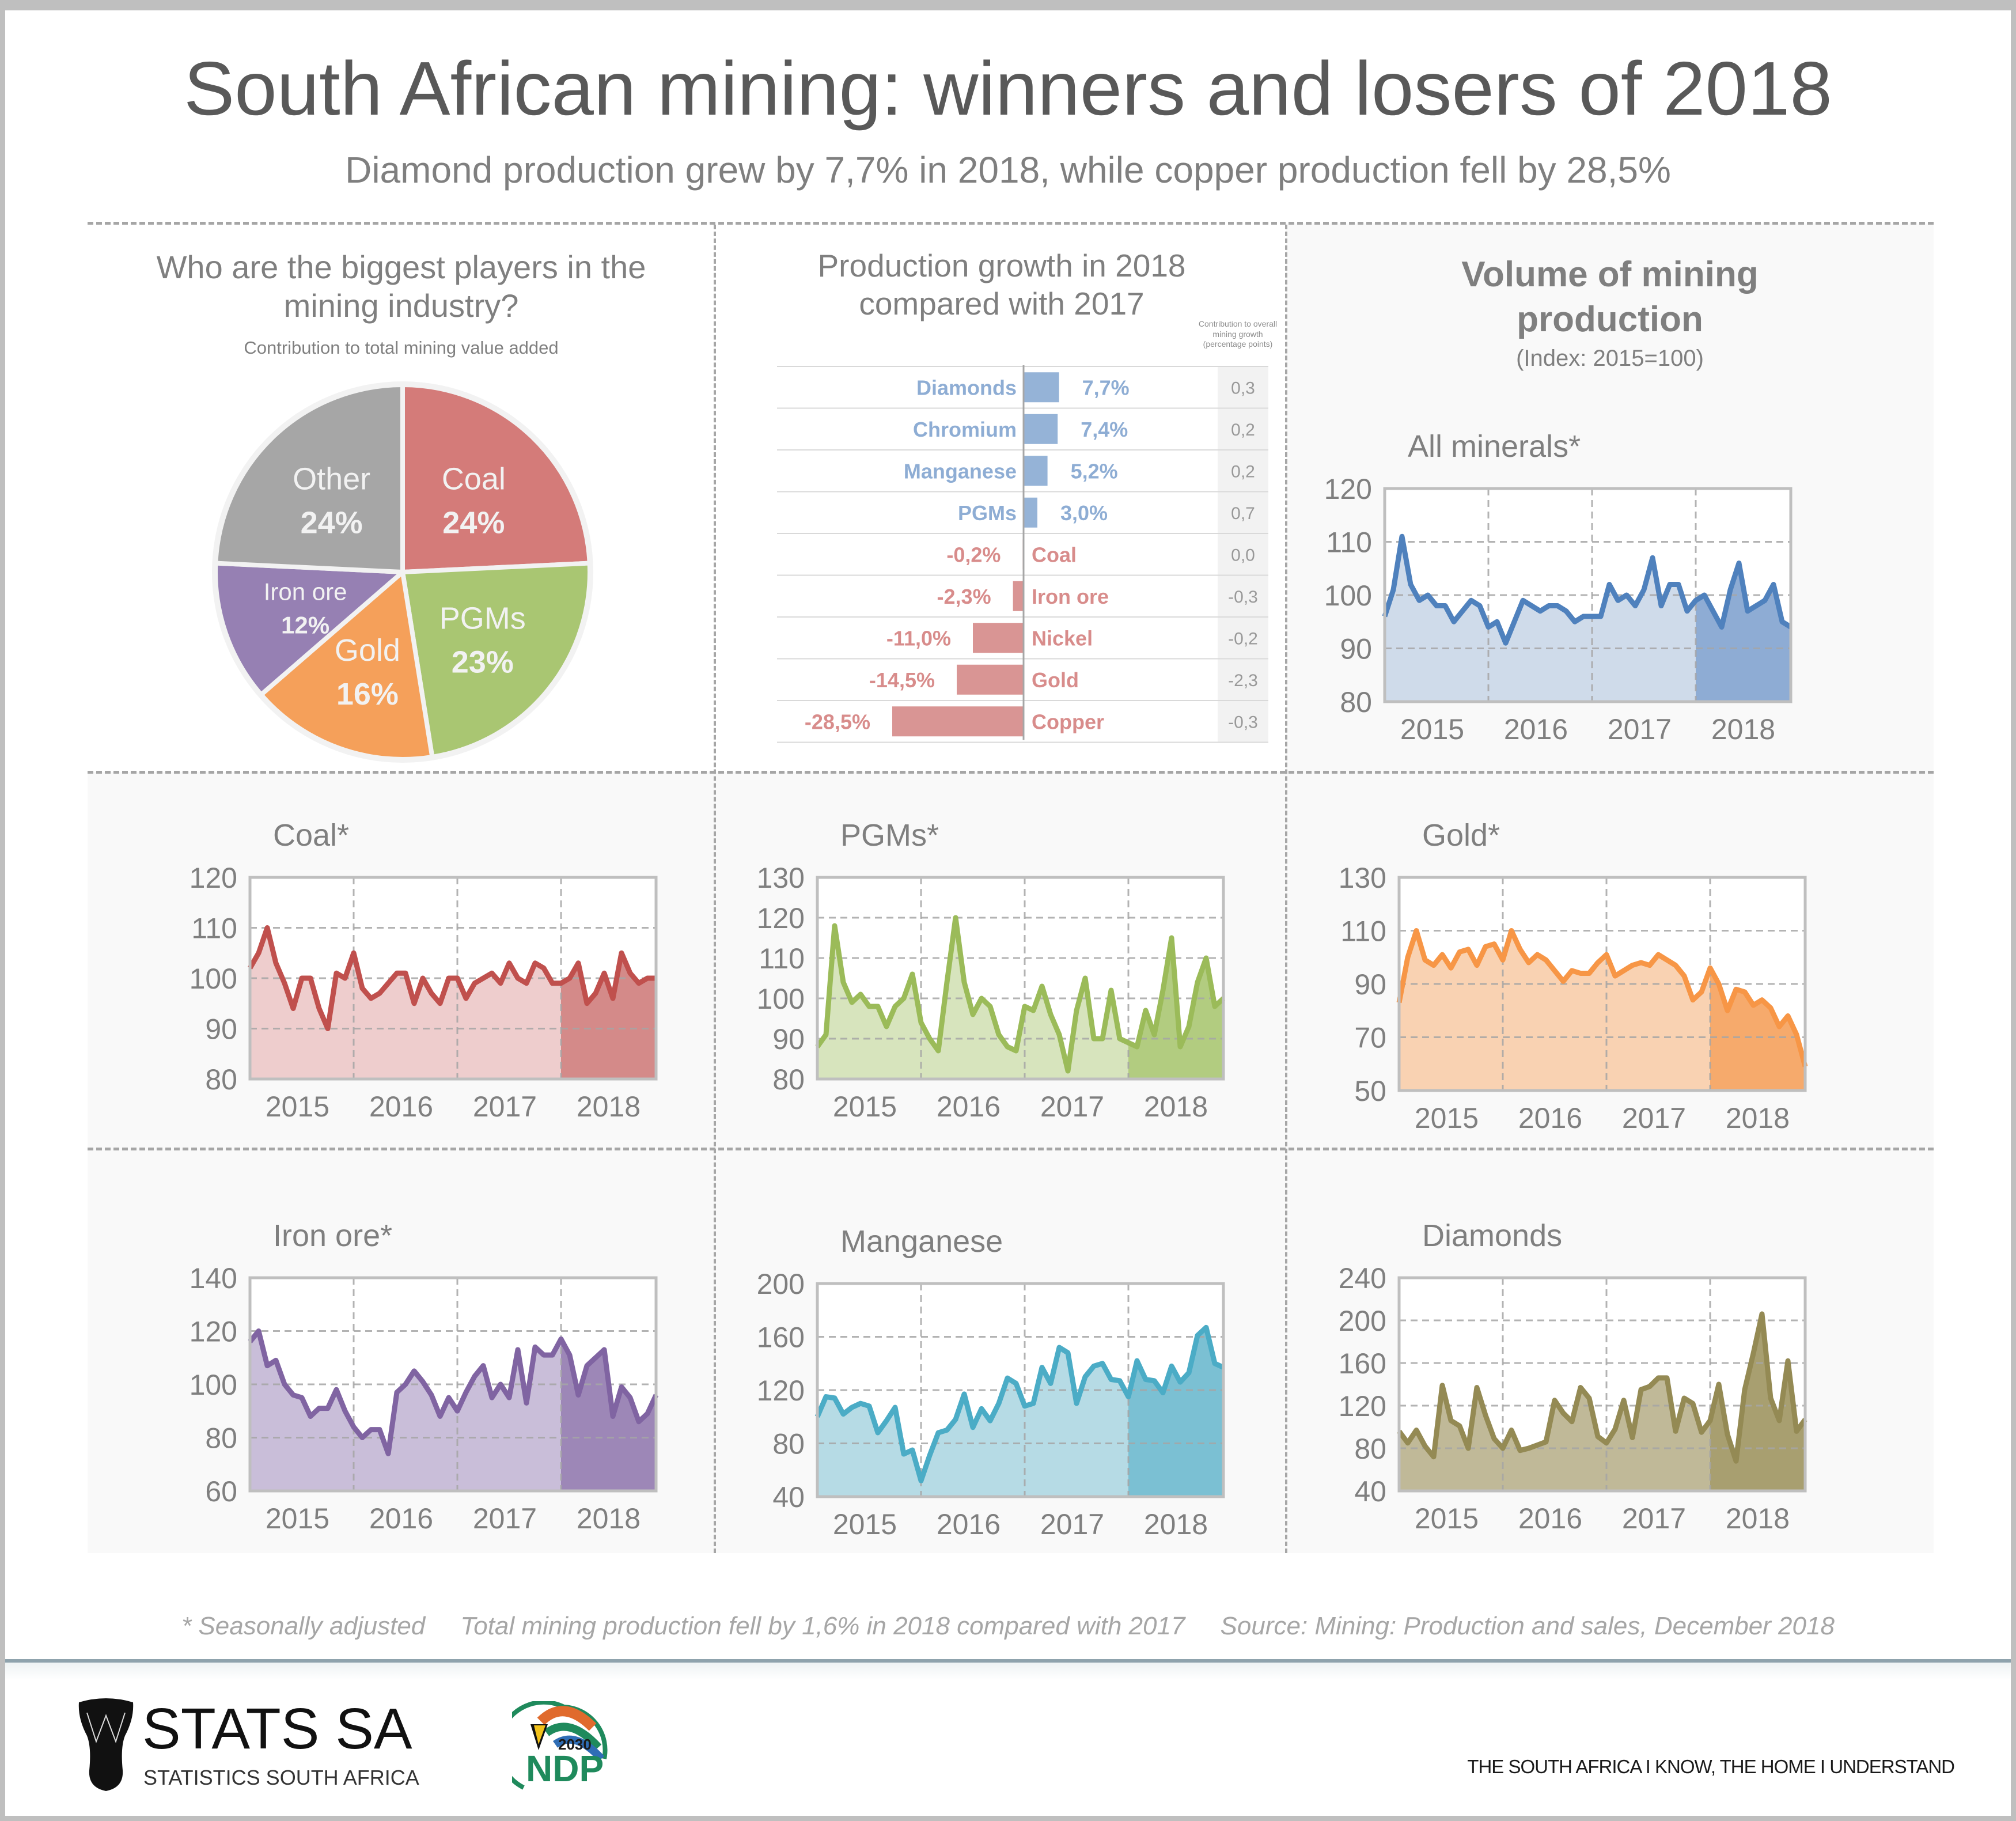 The image size is (2016, 1821). What do you see at coordinates (1492, 1235) in the screenshot?
I see `chart-title: Diamonds` at bounding box center [1492, 1235].